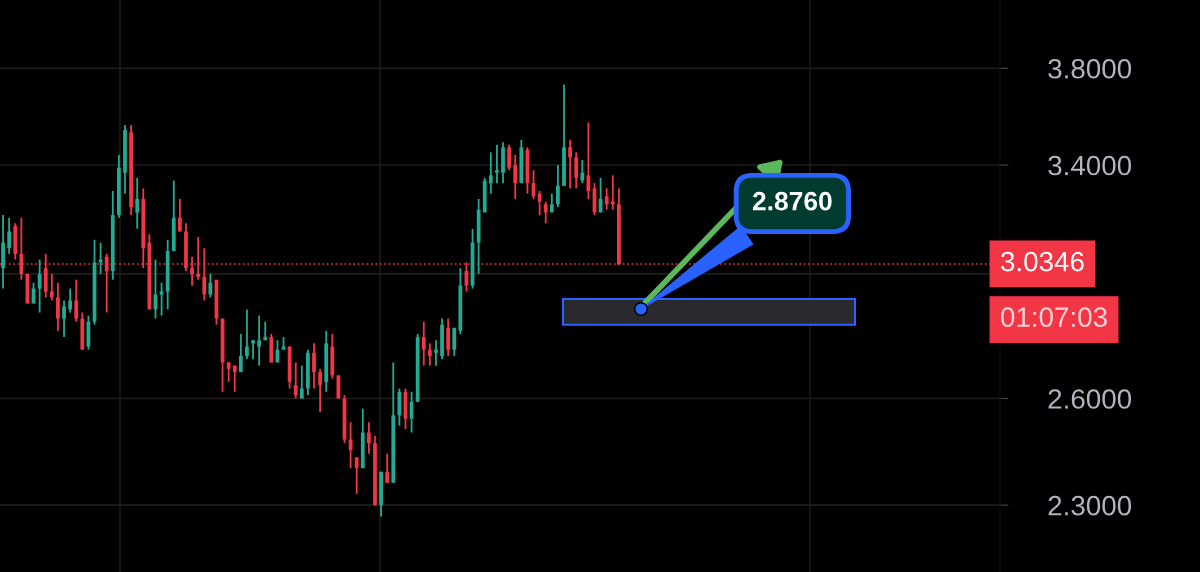 The image size is (1200, 572). What do you see at coordinates (1042, 261) in the screenshot?
I see `ref-line-label: 3.0346` at bounding box center [1042, 261].